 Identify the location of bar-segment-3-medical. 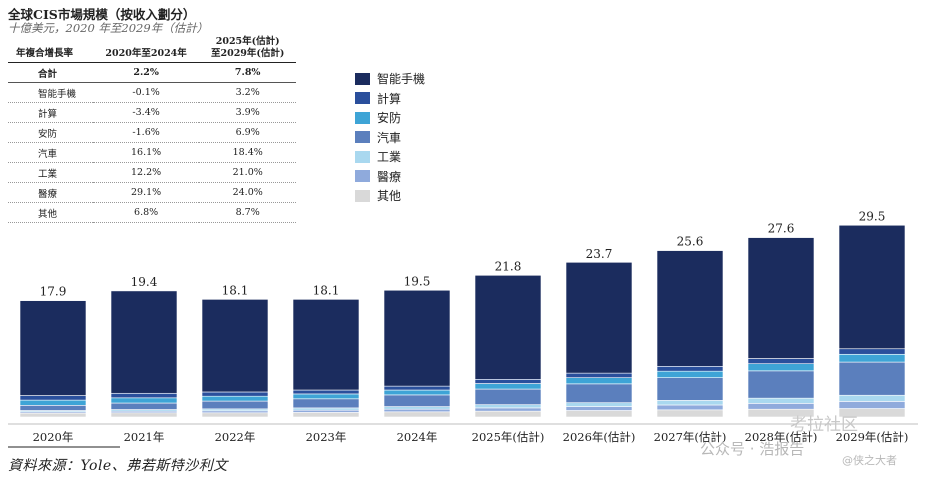
(326, 411).